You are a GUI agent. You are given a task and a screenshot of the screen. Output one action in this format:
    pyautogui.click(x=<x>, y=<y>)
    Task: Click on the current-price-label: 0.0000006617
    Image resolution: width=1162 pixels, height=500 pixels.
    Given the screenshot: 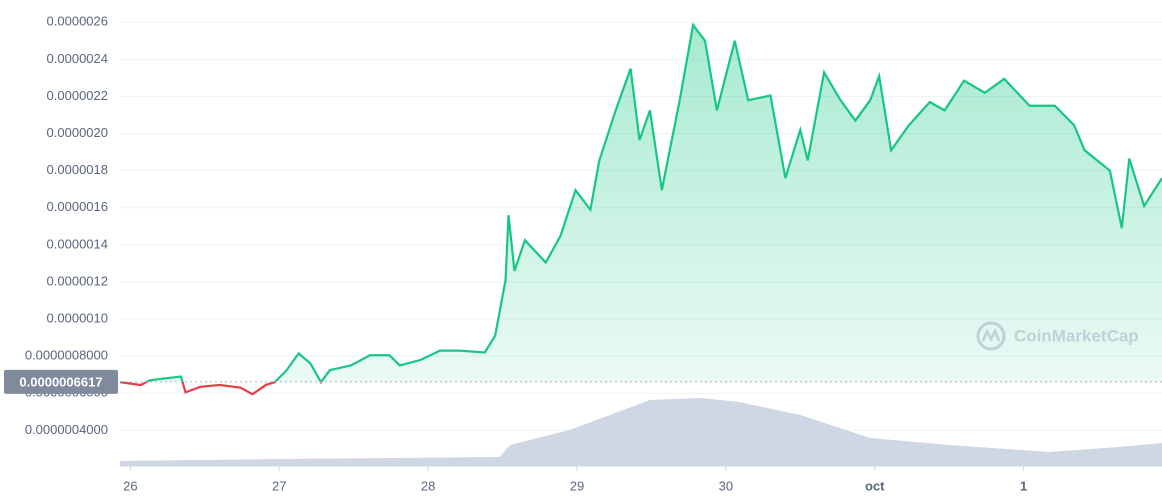 What is the action you would take?
    pyautogui.click(x=60, y=381)
    